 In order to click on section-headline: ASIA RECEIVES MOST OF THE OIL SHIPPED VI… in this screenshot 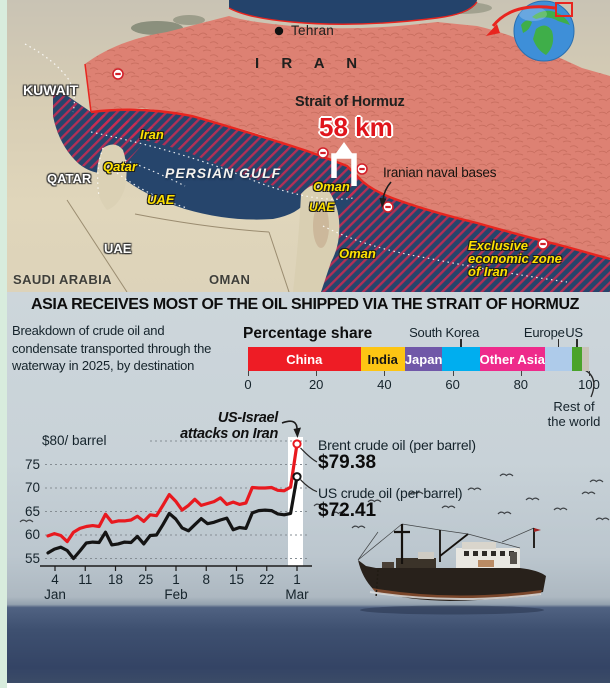, I will do `click(305, 304)`.